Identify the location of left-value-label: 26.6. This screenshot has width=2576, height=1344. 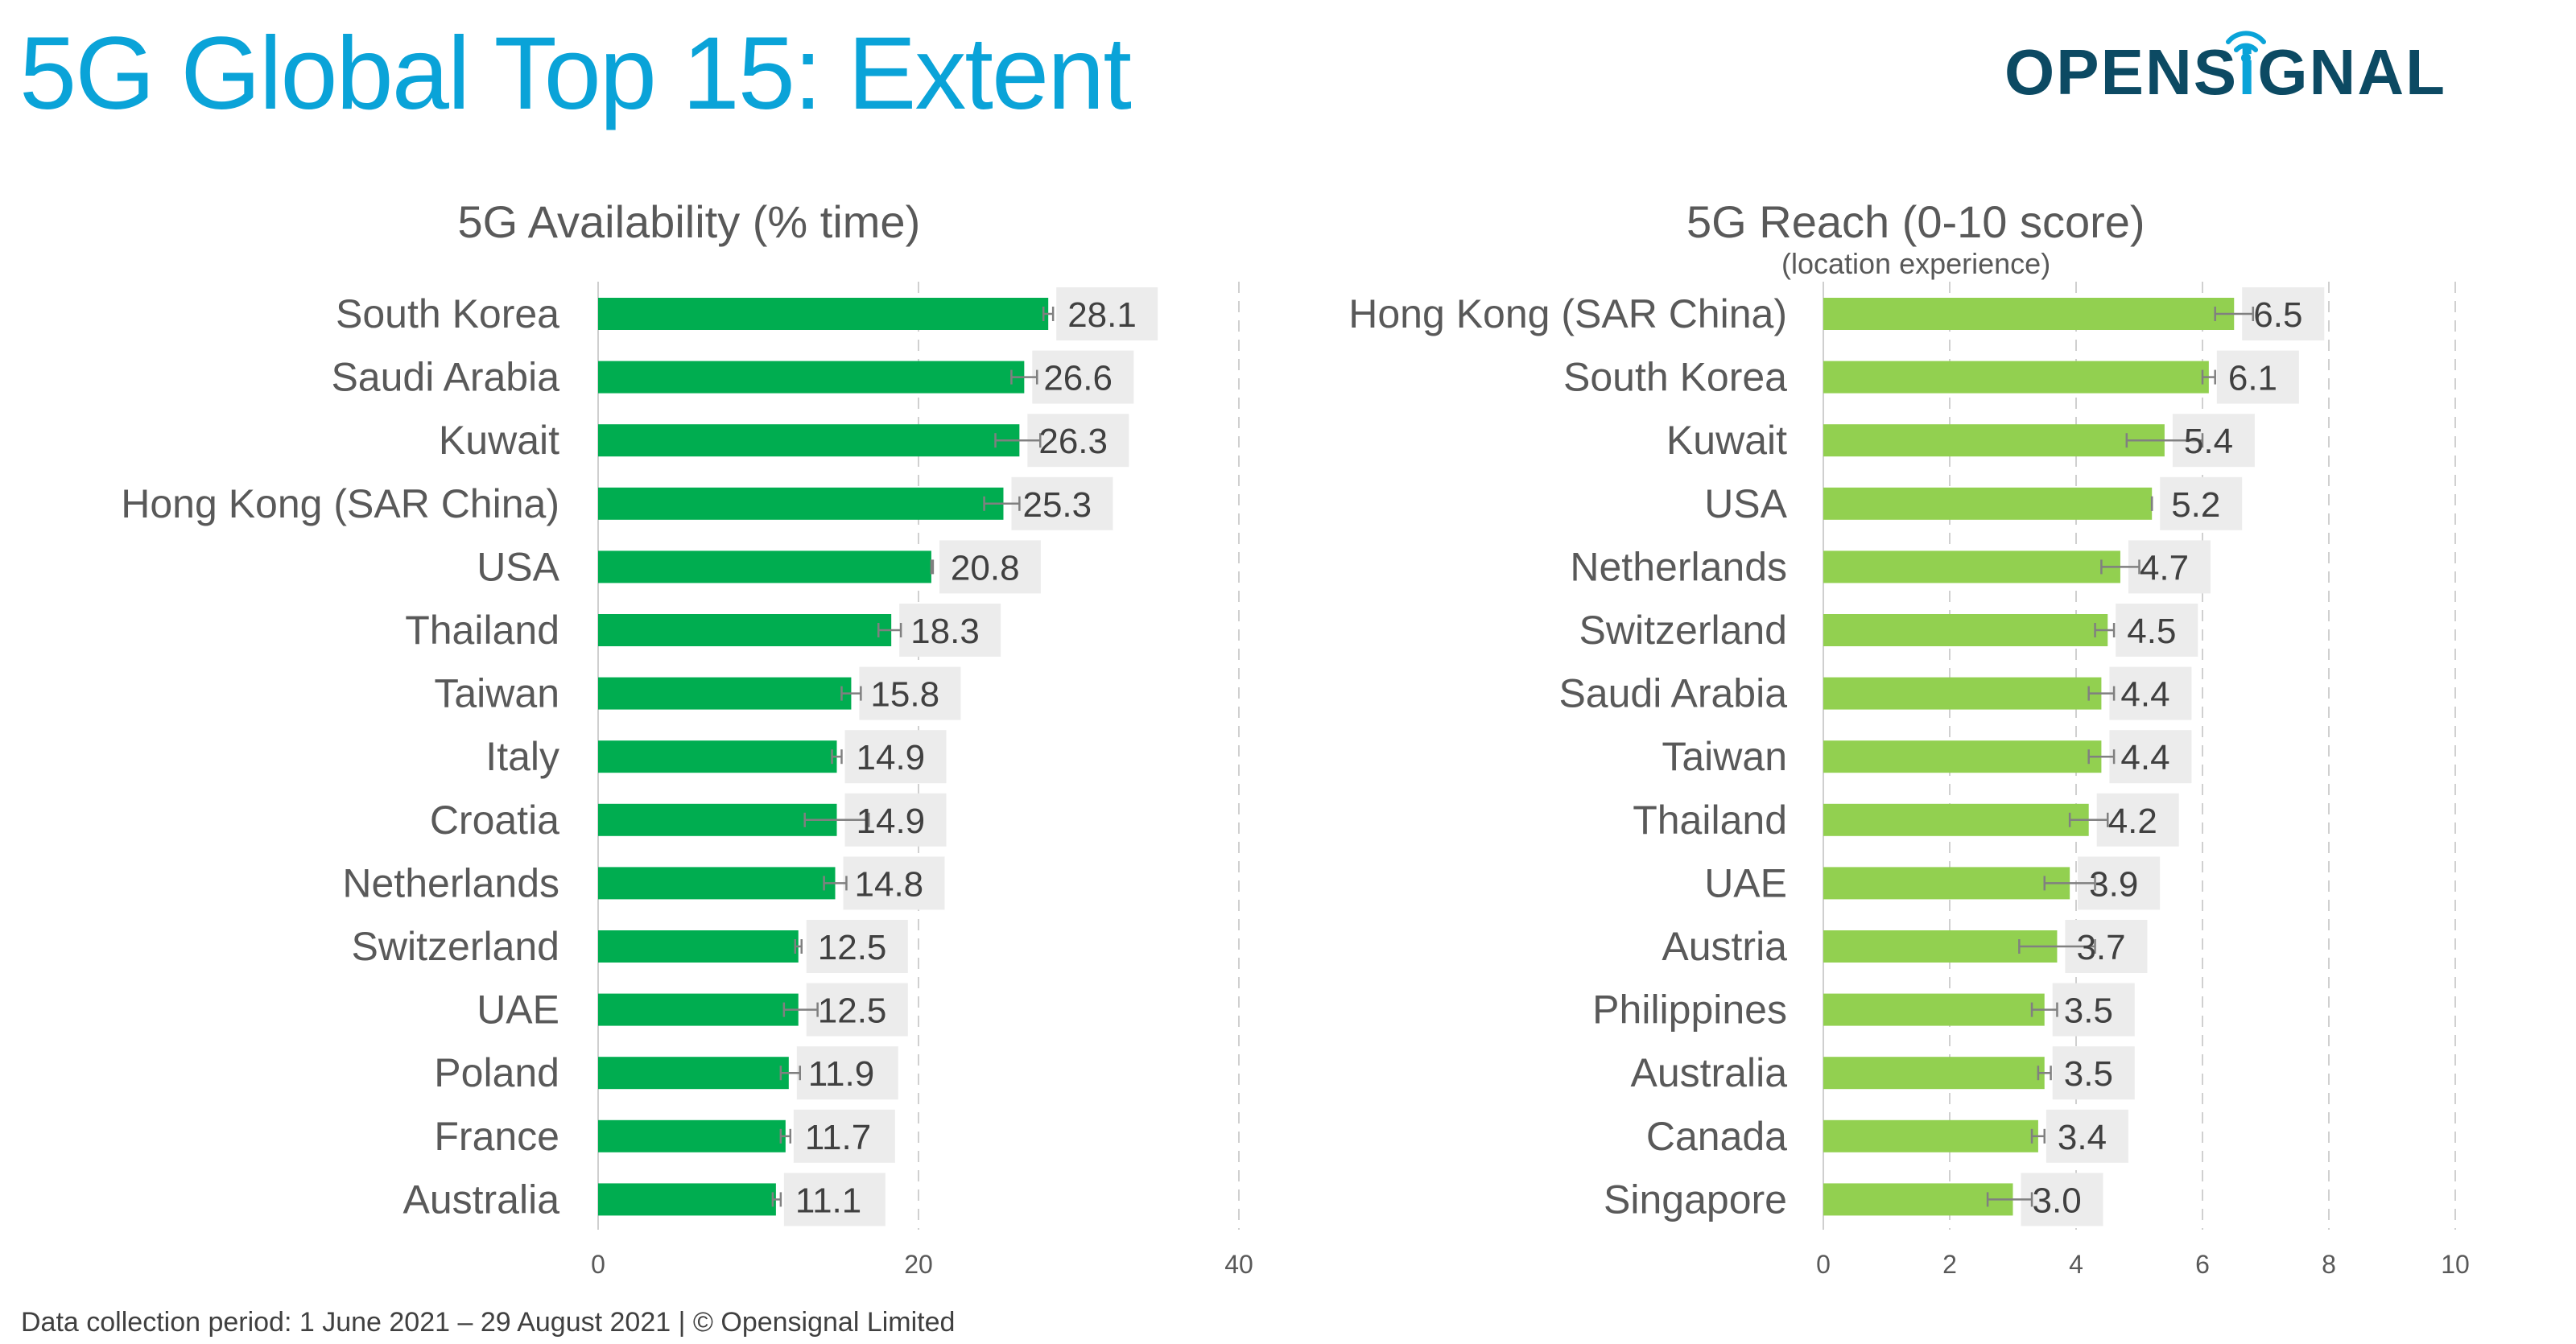
(1078, 378).